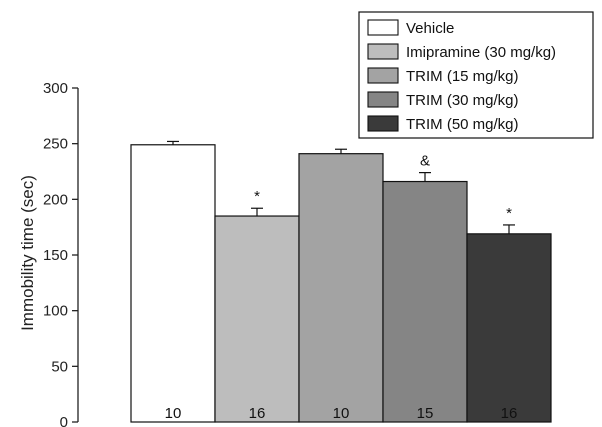 This screenshot has height=427, width=602. What do you see at coordinates (27, 253) in the screenshot?
I see `y-axis-title: Immobility time (sec)` at bounding box center [27, 253].